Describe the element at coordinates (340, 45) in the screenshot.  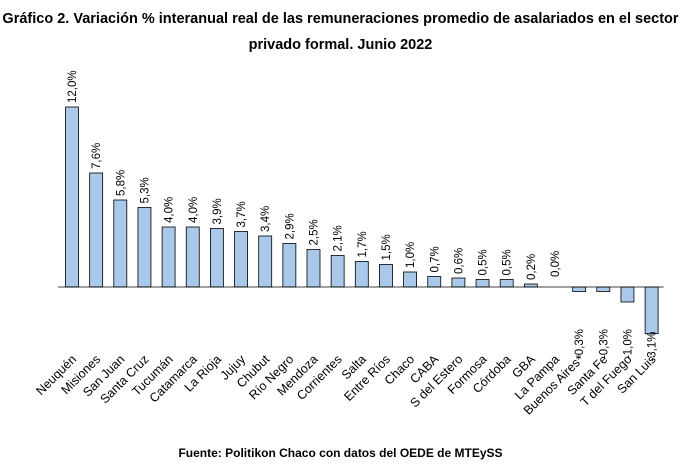
I see `chart-title-line-2: privado formal. Junio 2022` at that location.